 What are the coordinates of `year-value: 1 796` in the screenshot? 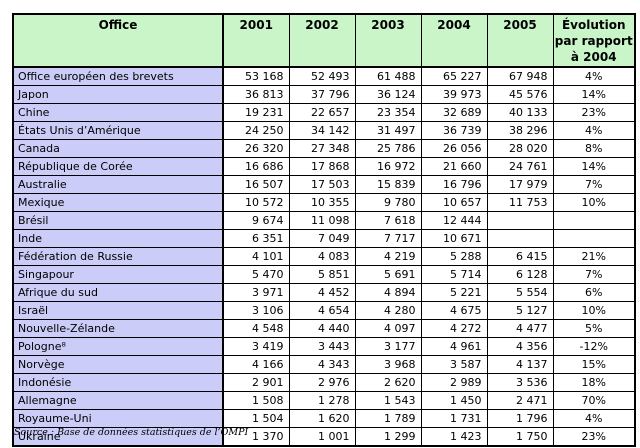 It's located at (520, 418).